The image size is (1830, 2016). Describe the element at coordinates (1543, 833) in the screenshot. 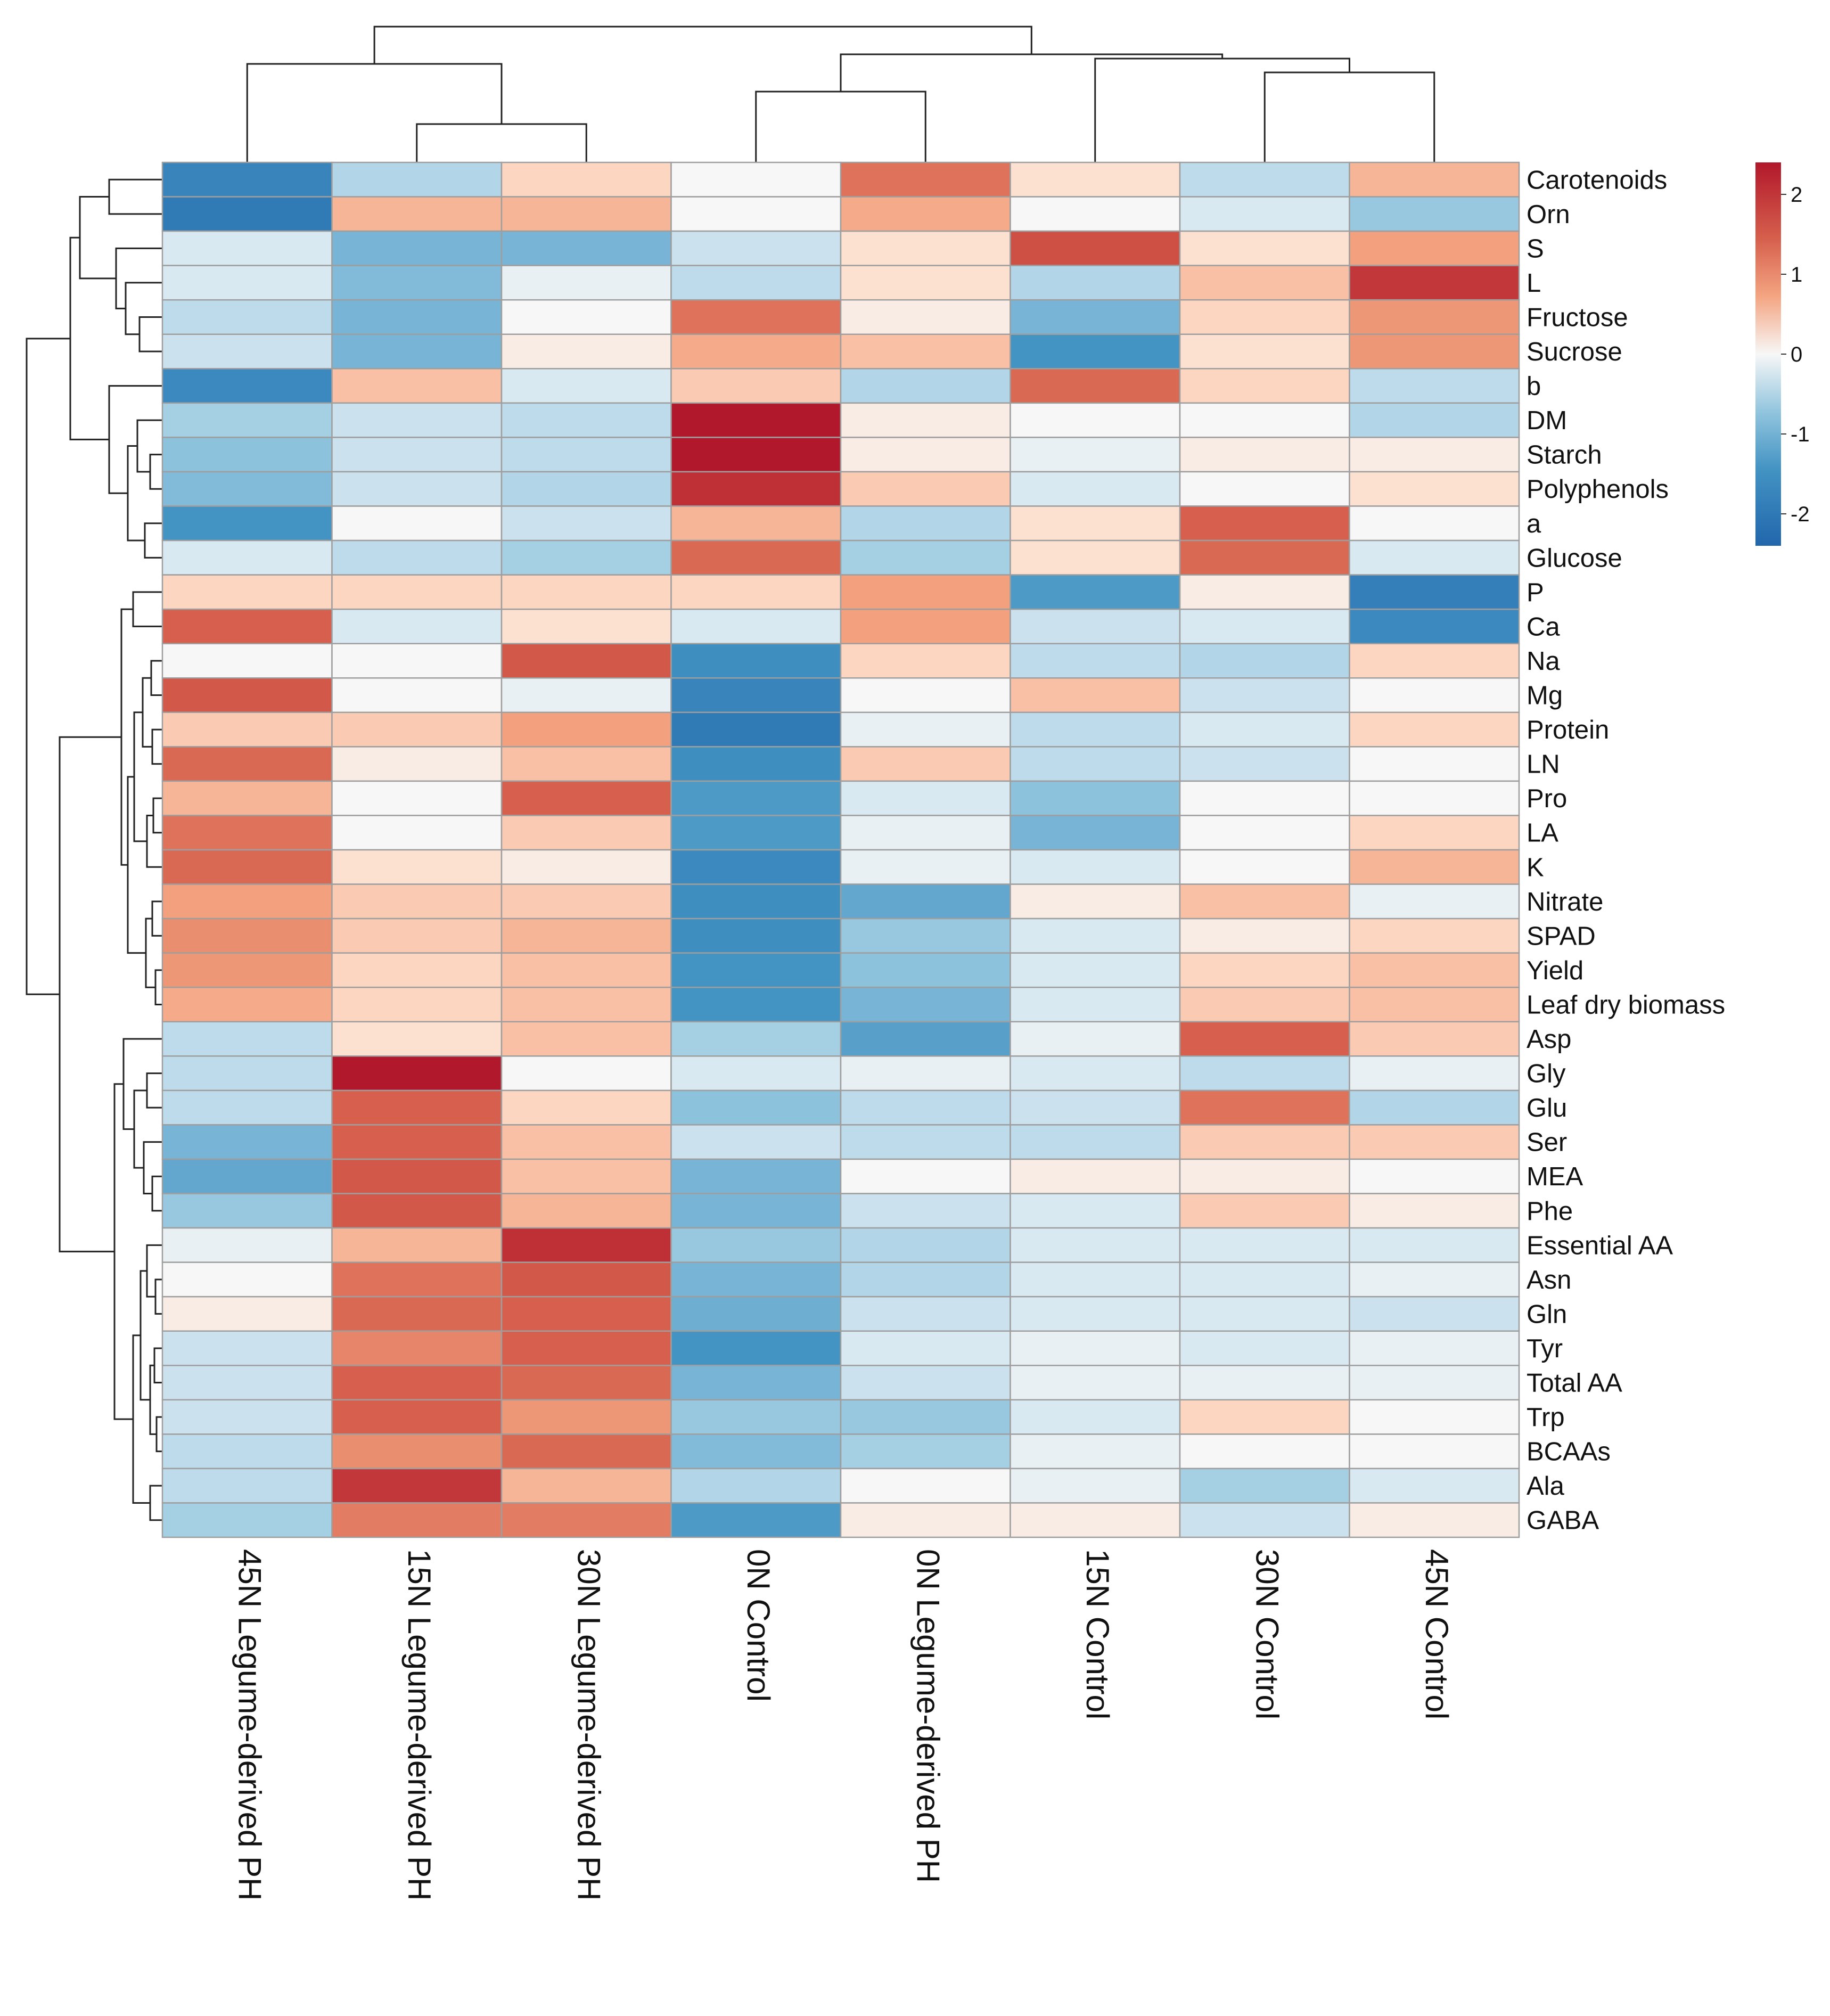

I see `row-label: LA` at that location.